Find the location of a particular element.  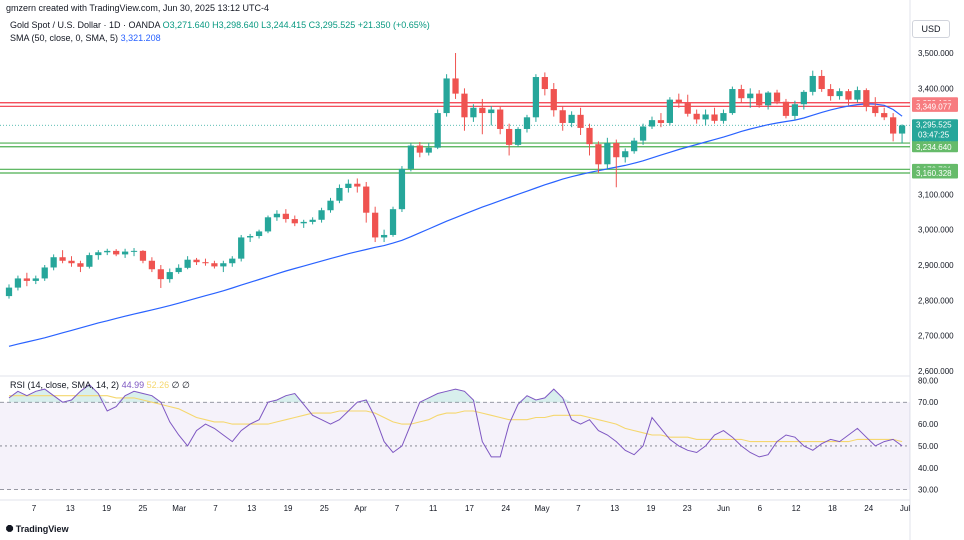

price-tick-label: 2,900.000 is located at coordinates (936, 265).